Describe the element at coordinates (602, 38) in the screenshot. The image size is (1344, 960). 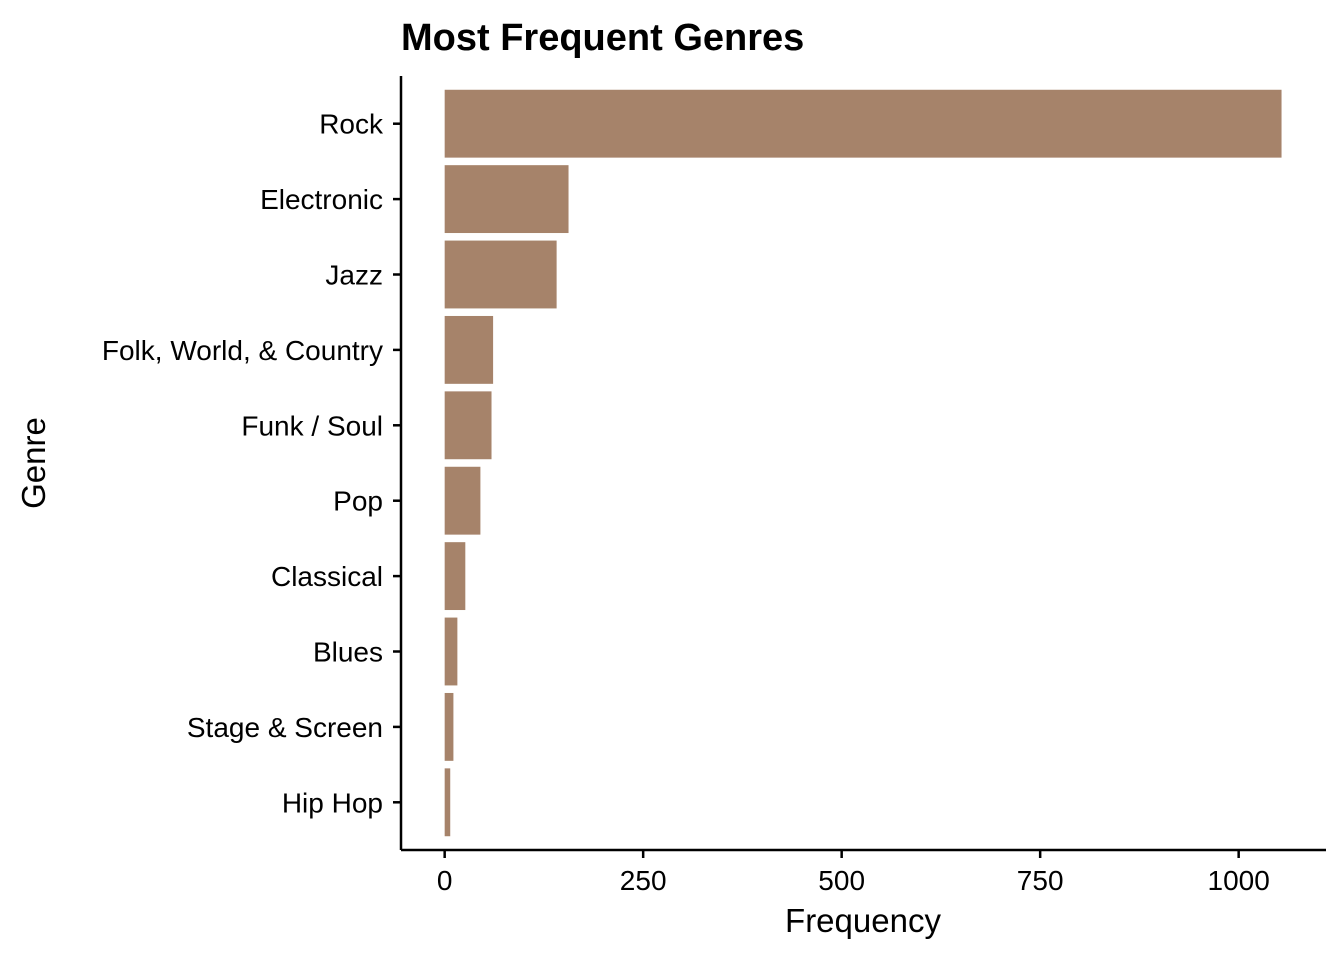
I see `chart-title: Most Frequent Genres` at that location.